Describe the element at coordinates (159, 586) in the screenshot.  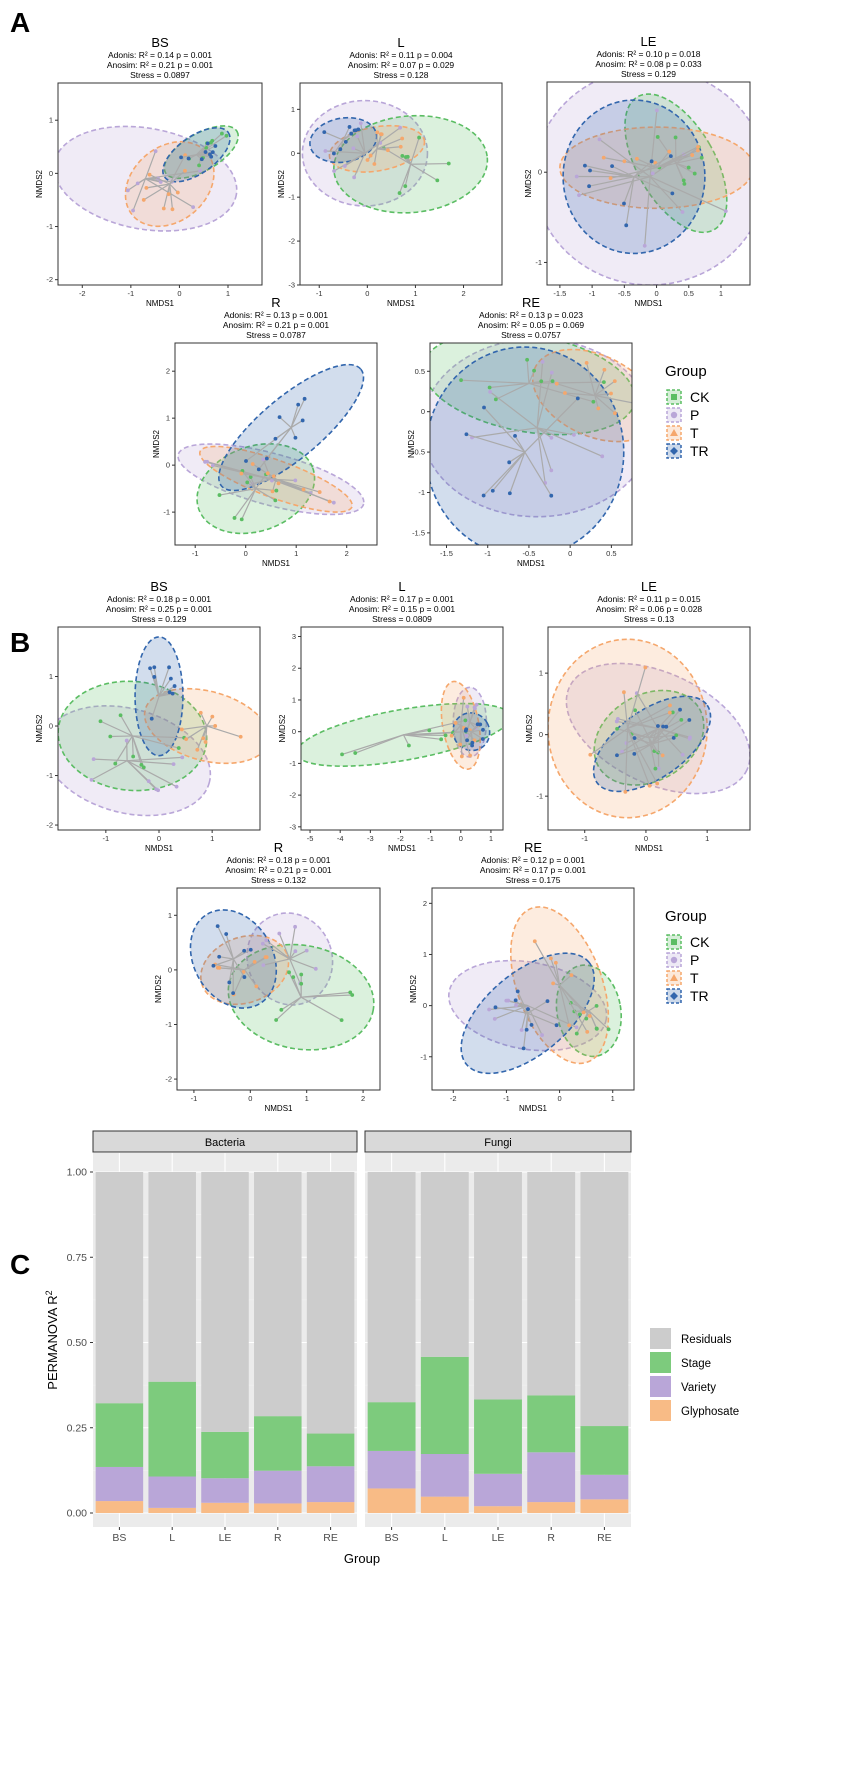
I see `plot-title: BS` at that location.